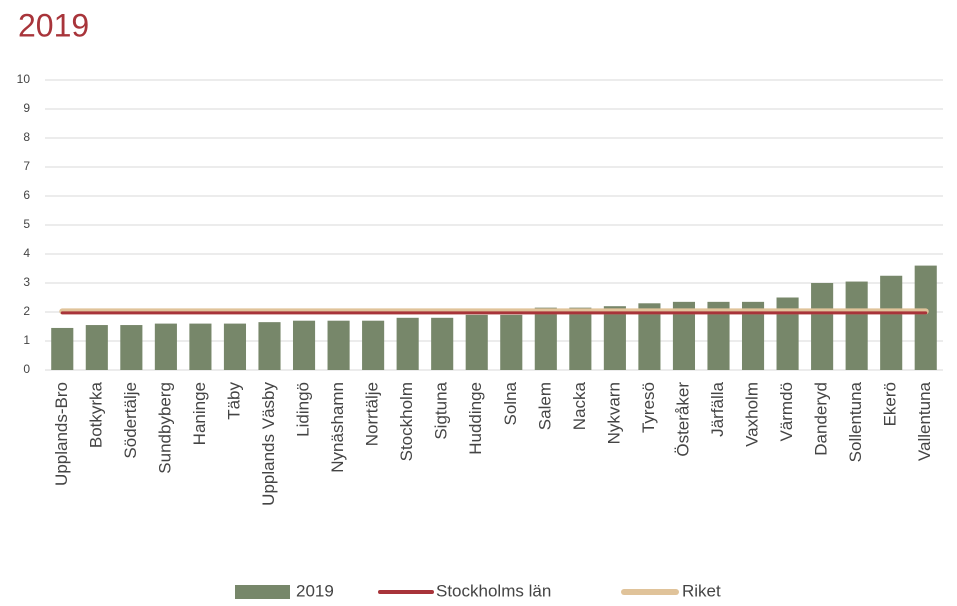  Describe the element at coordinates (53, 25) in the screenshot. I see `chart-title: 2019` at that location.